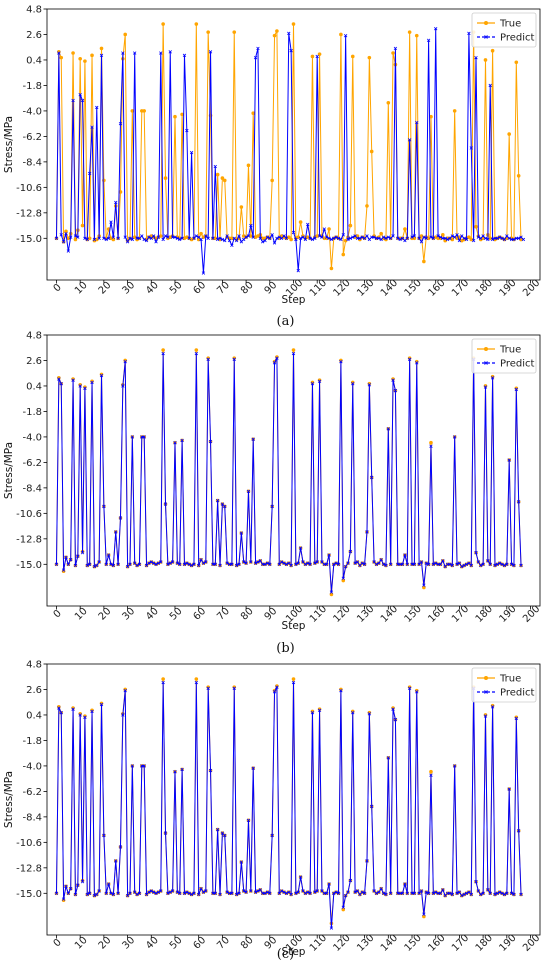 The height and width of the screenshot is (961, 550). I want to click on x-tick-label: 60, so click(200, 288).